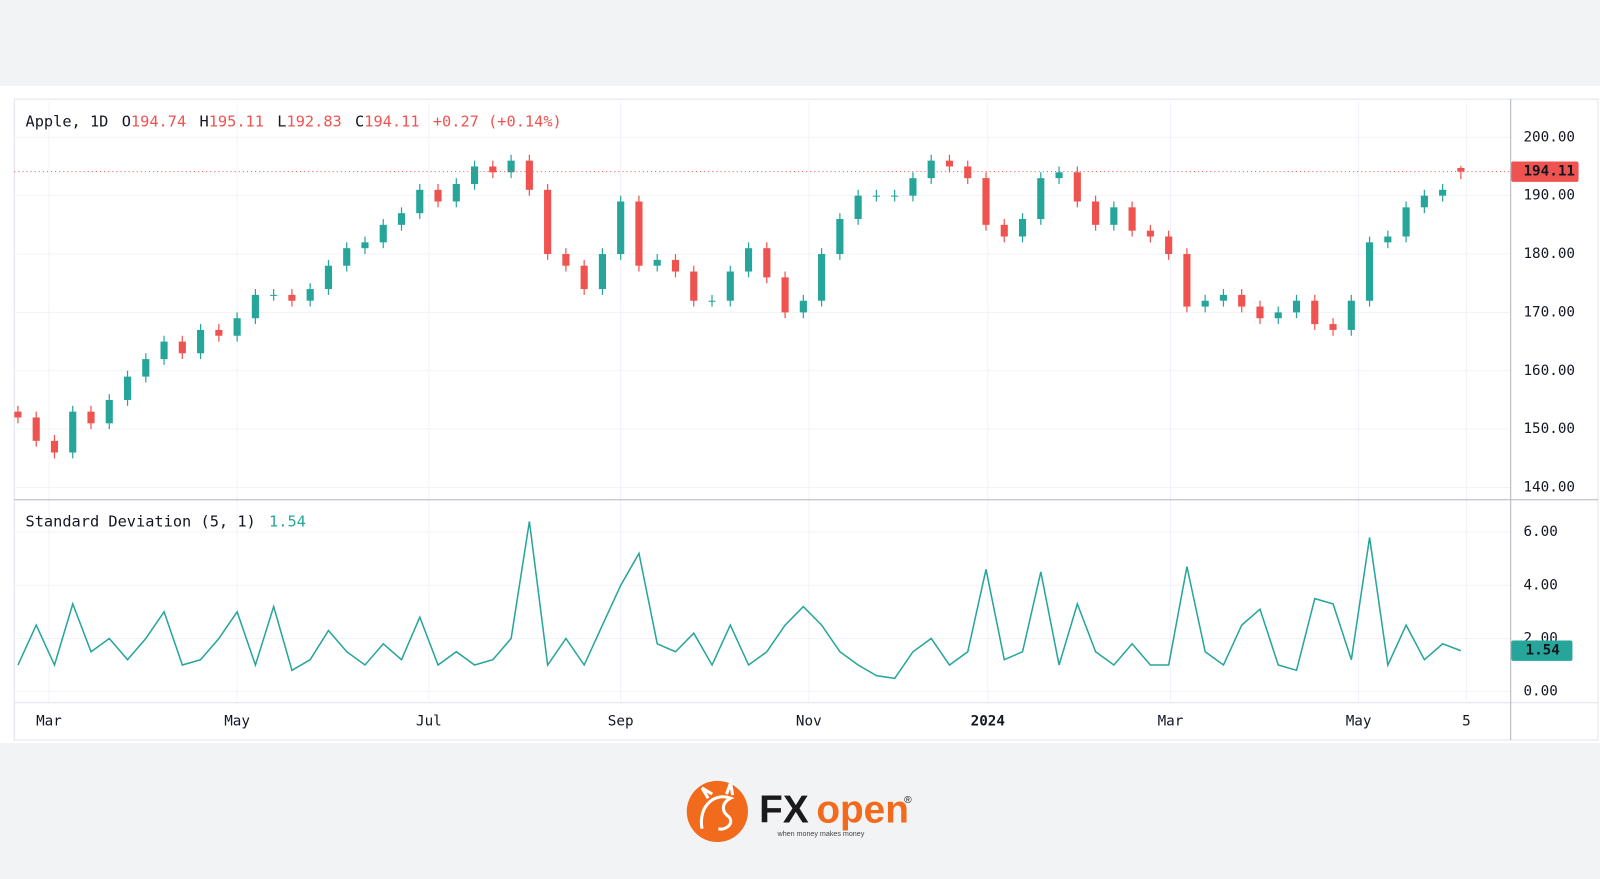  I want to click on l-label: L, so click(281, 121).